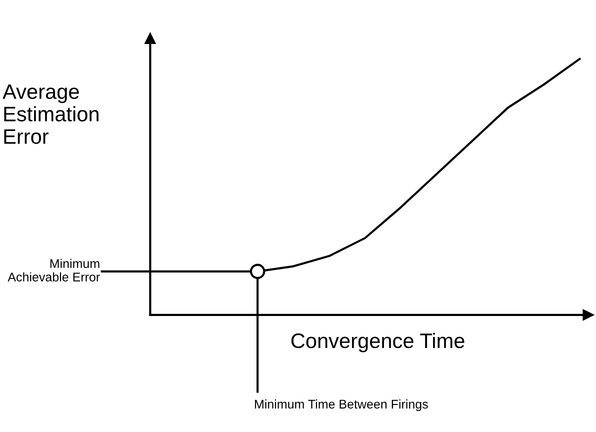  Describe the element at coordinates (50, 114) in the screenshot. I see `y-axis-title: Average Estimation Error` at that location.